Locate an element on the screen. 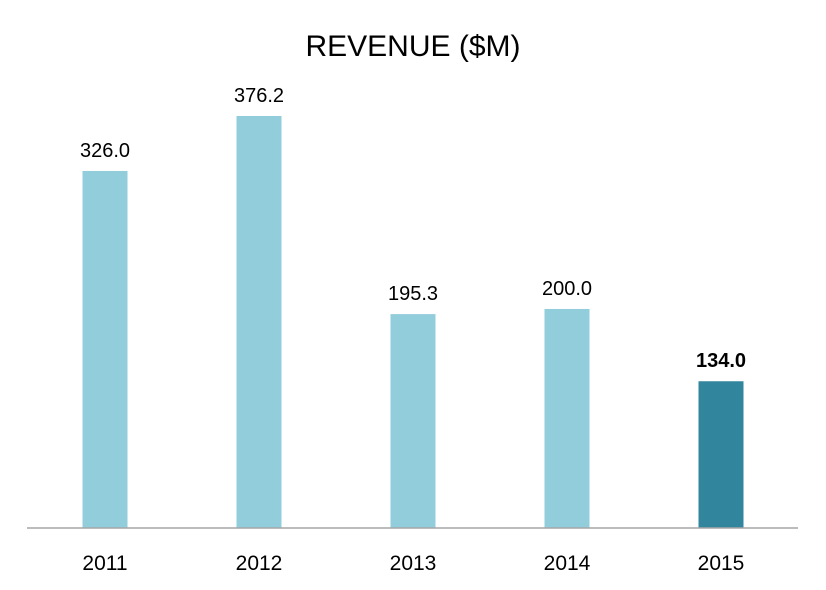  x-tick-labels: 2011 2012 2013 2014 2015 is located at coordinates (413, 563).